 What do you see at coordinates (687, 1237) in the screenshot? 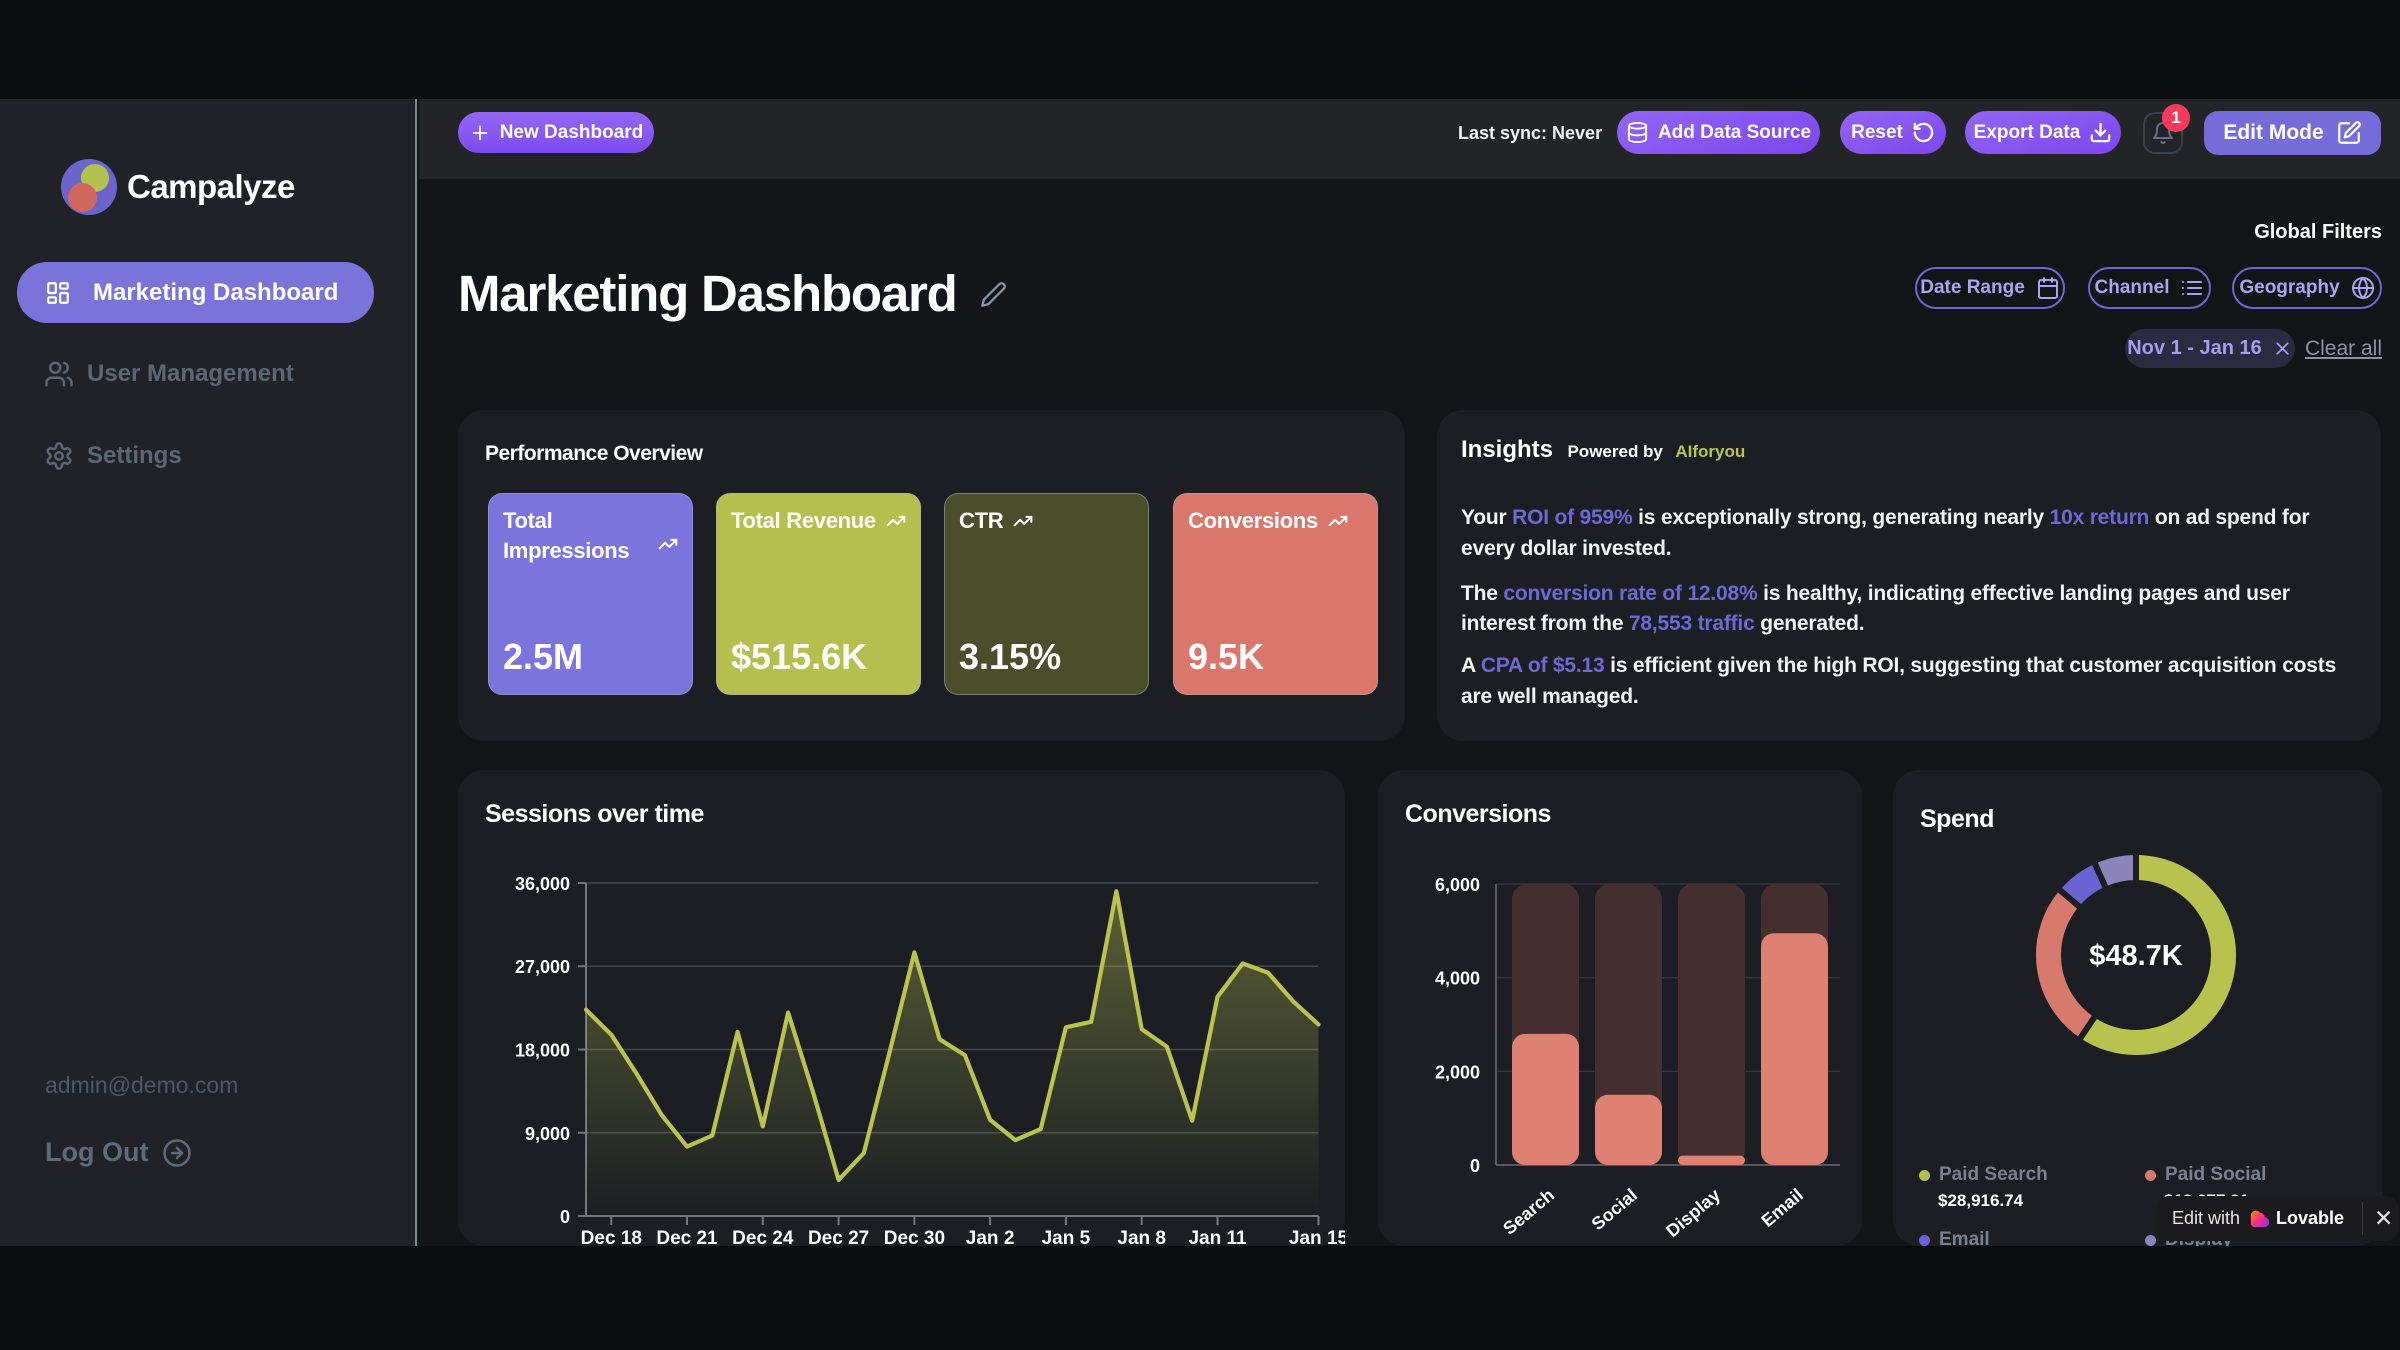
I see `svg-text: Dec 21` at bounding box center [687, 1237].